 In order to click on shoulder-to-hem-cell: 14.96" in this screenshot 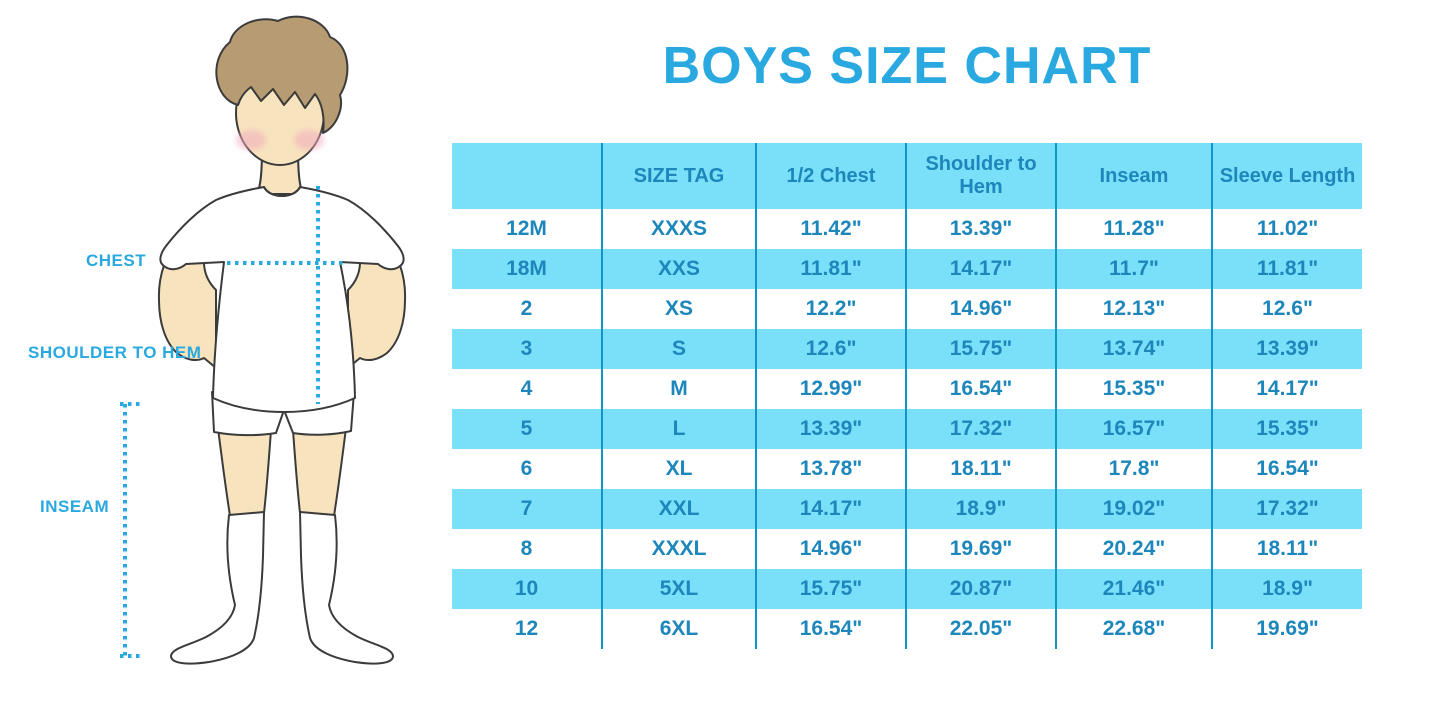, I will do `click(980, 309)`.